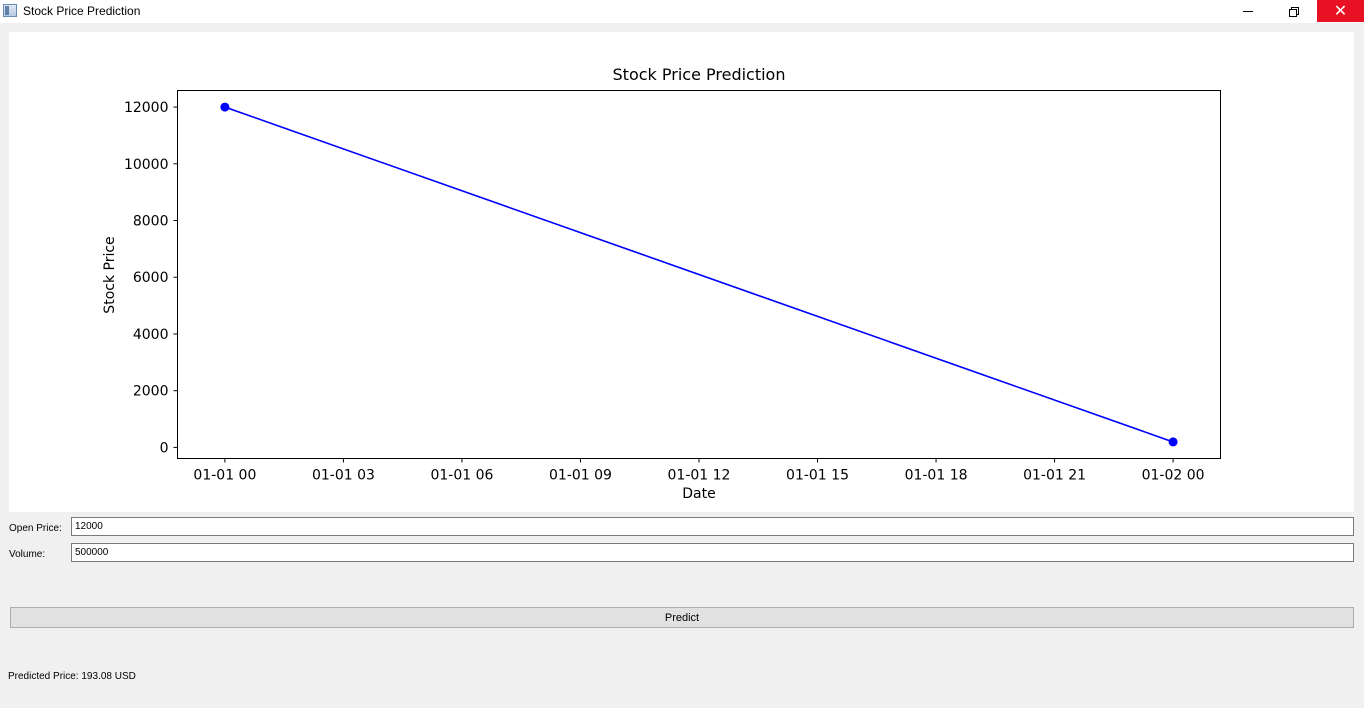 The image size is (1364, 708). What do you see at coordinates (224, 476) in the screenshot?
I see `x-tick-label: 01-01 00` at bounding box center [224, 476].